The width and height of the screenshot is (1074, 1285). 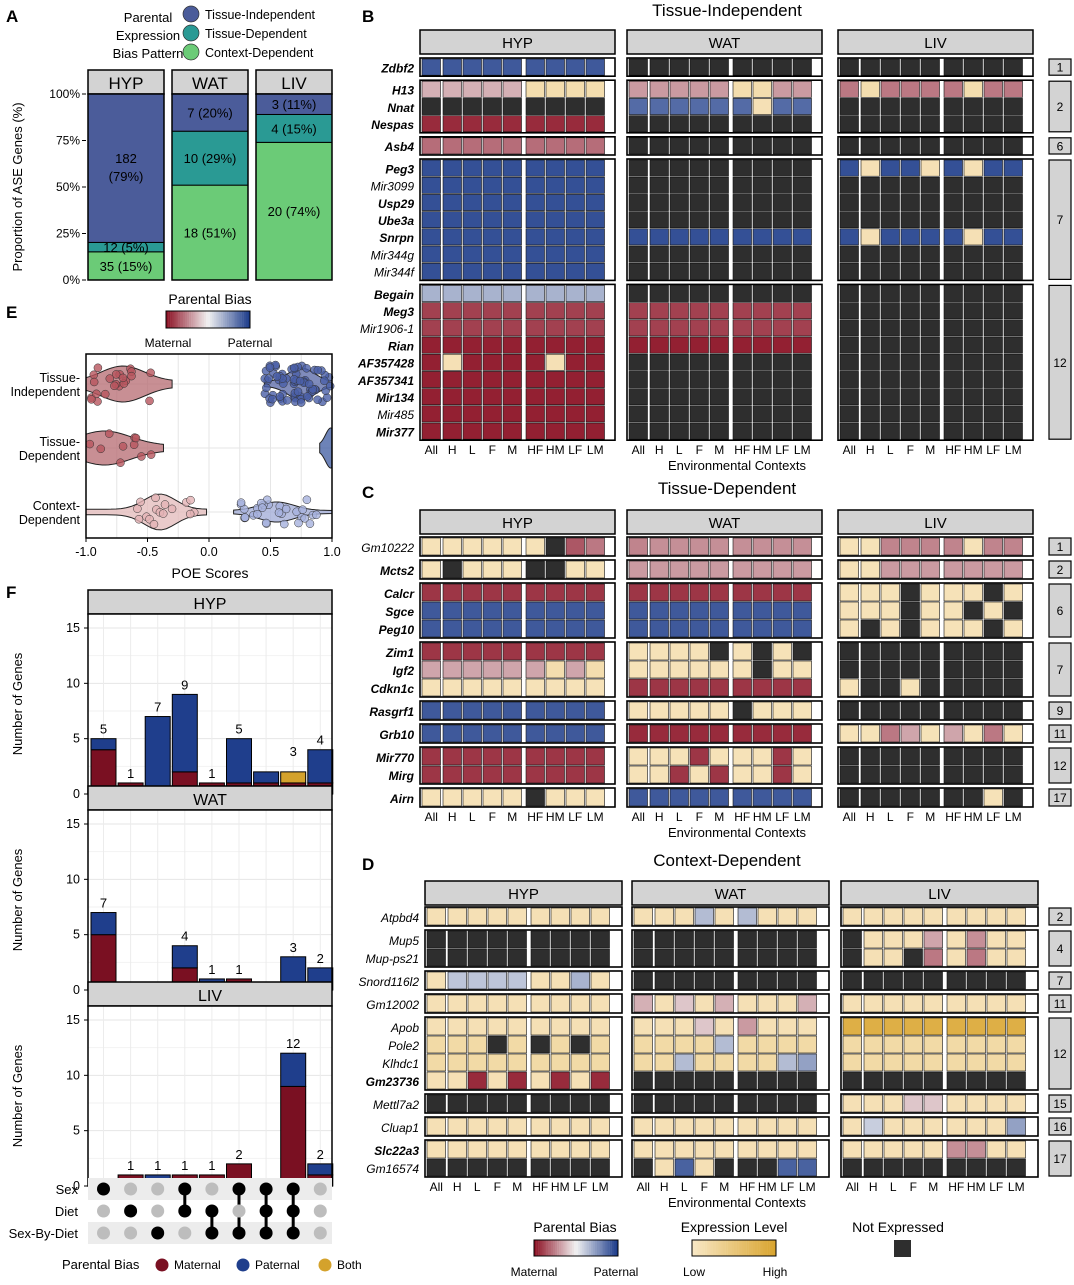 What do you see at coordinates (76, 794) in the screenshot?
I see `y-tick-label: 0` at bounding box center [76, 794].